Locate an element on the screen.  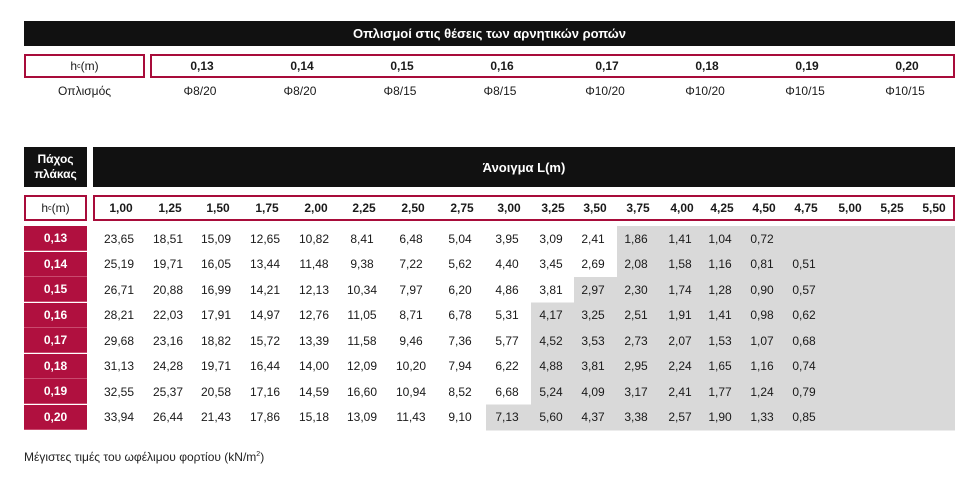
table2-title: Άνοιγμα L(m) is located at coordinates (524, 167).